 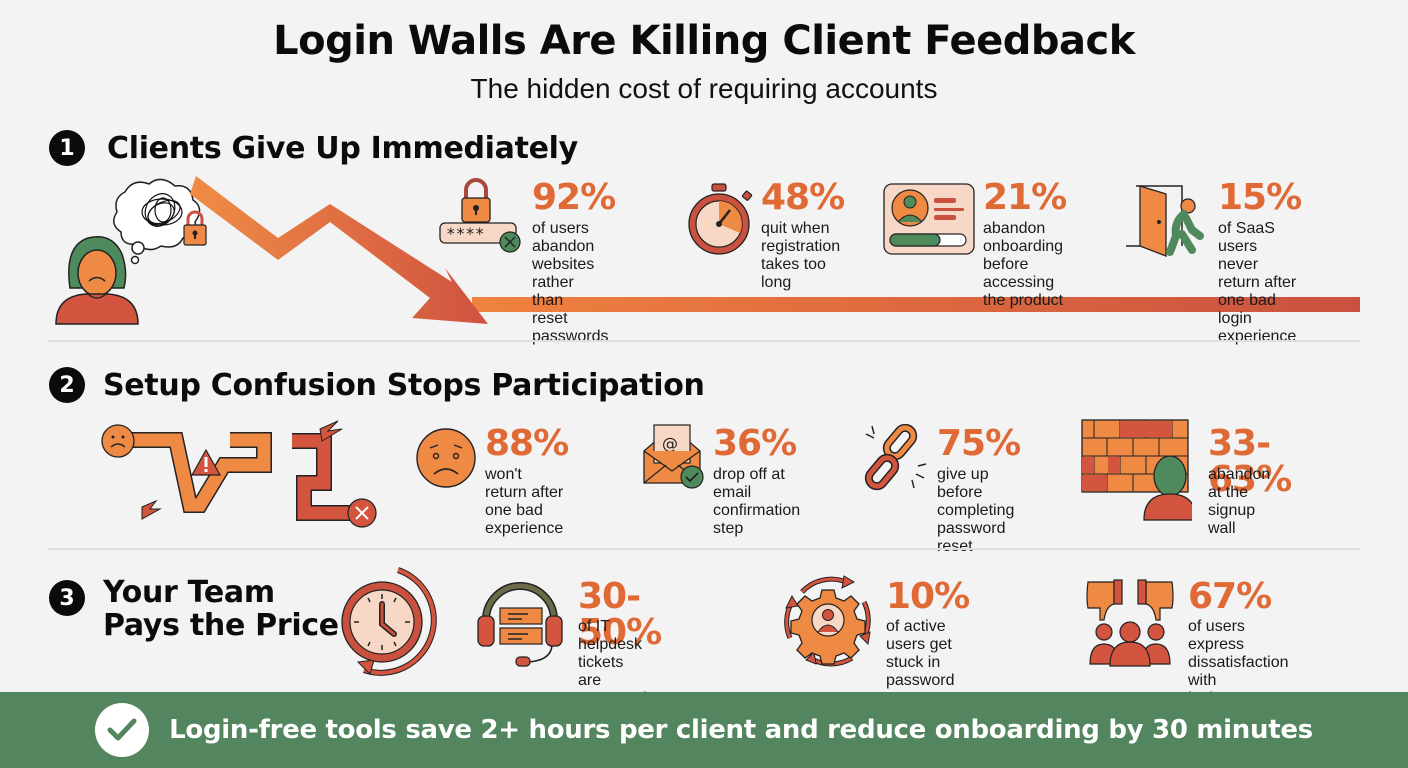 I want to click on section-title-line-2: Pays the Price, so click(x=221, y=625).